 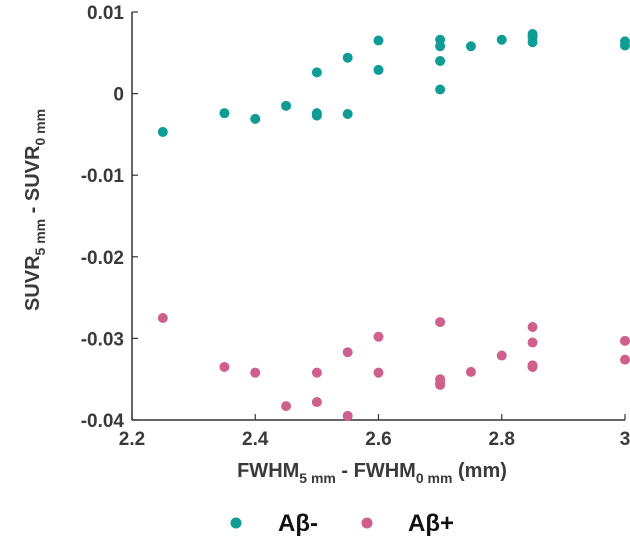 What do you see at coordinates (298, 523) in the screenshot?
I see `legend-label-abeta-neg: Aβ-` at bounding box center [298, 523].